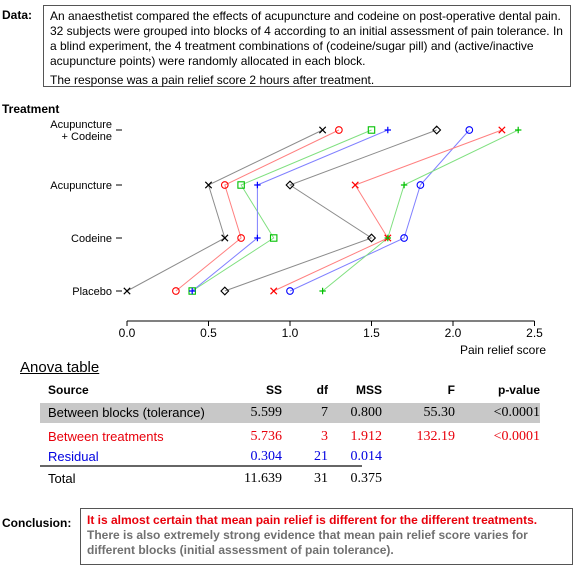 The width and height of the screenshot is (574, 568). What do you see at coordinates (126, 412) in the screenshot?
I see `row-source: Between blocks (tolerance)` at bounding box center [126, 412].